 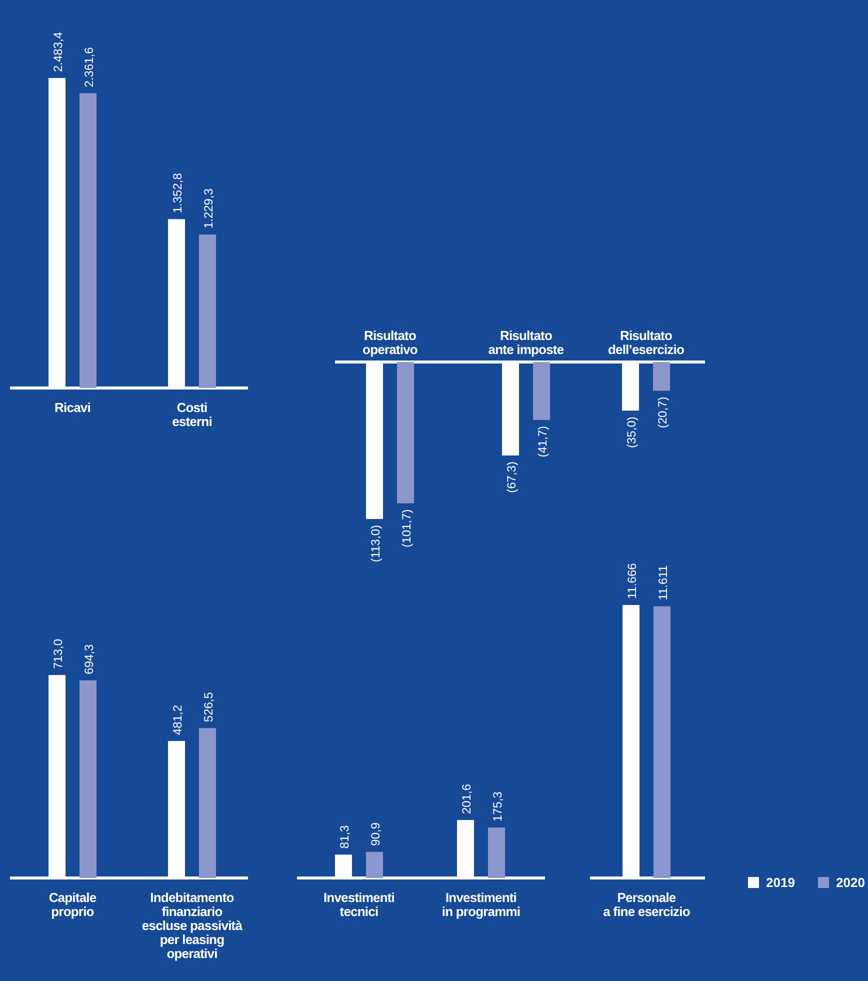 What do you see at coordinates (526, 342) in the screenshot?
I see `x-tick-label: Risultato ante imposte` at bounding box center [526, 342].